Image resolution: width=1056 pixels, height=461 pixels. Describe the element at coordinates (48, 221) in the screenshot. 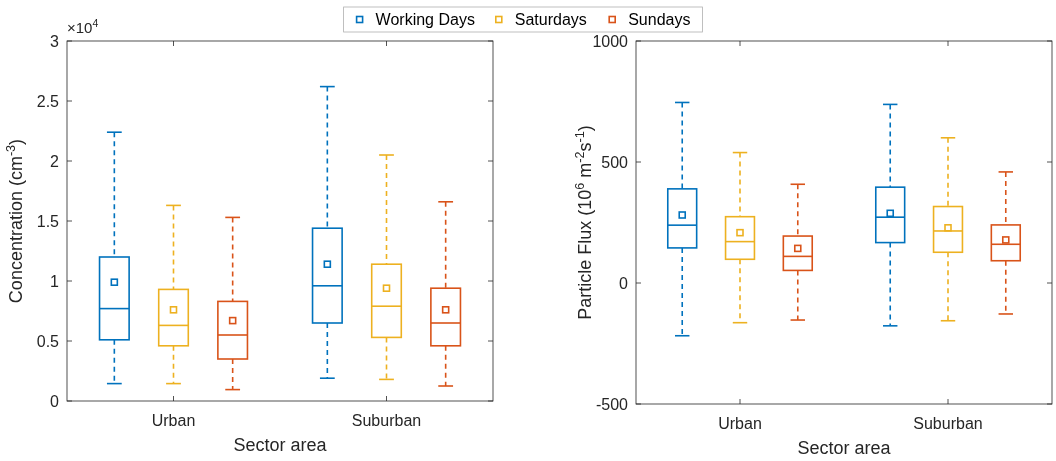

I see `y-tick-label: 1.5` at that location.